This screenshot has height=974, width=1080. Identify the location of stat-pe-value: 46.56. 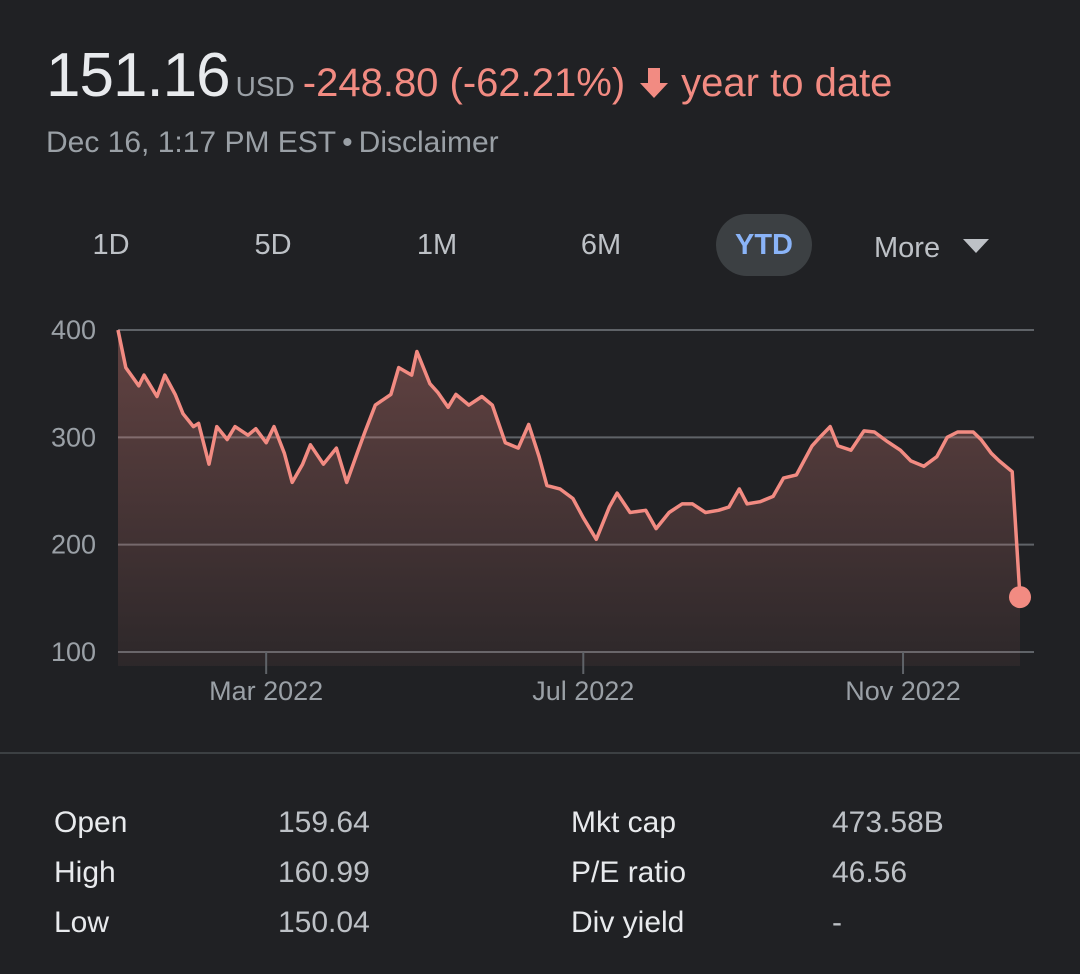
(870, 872).